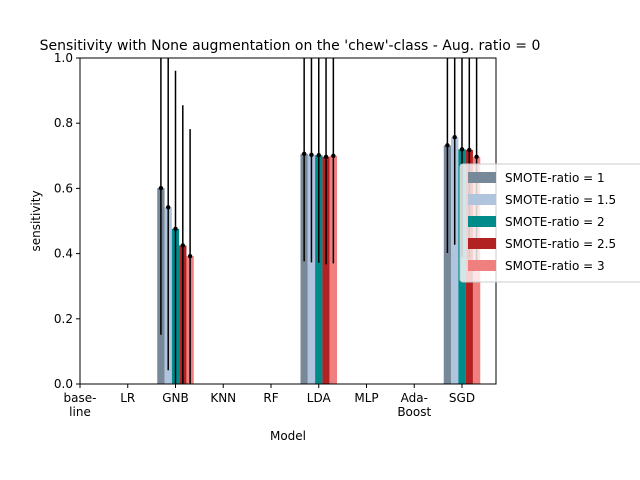  What do you see at coordinates (560, 200) in the screenshot?
I see `legend-label: SMOTE-ratio = 1.5` at bounding box center [560, 200].